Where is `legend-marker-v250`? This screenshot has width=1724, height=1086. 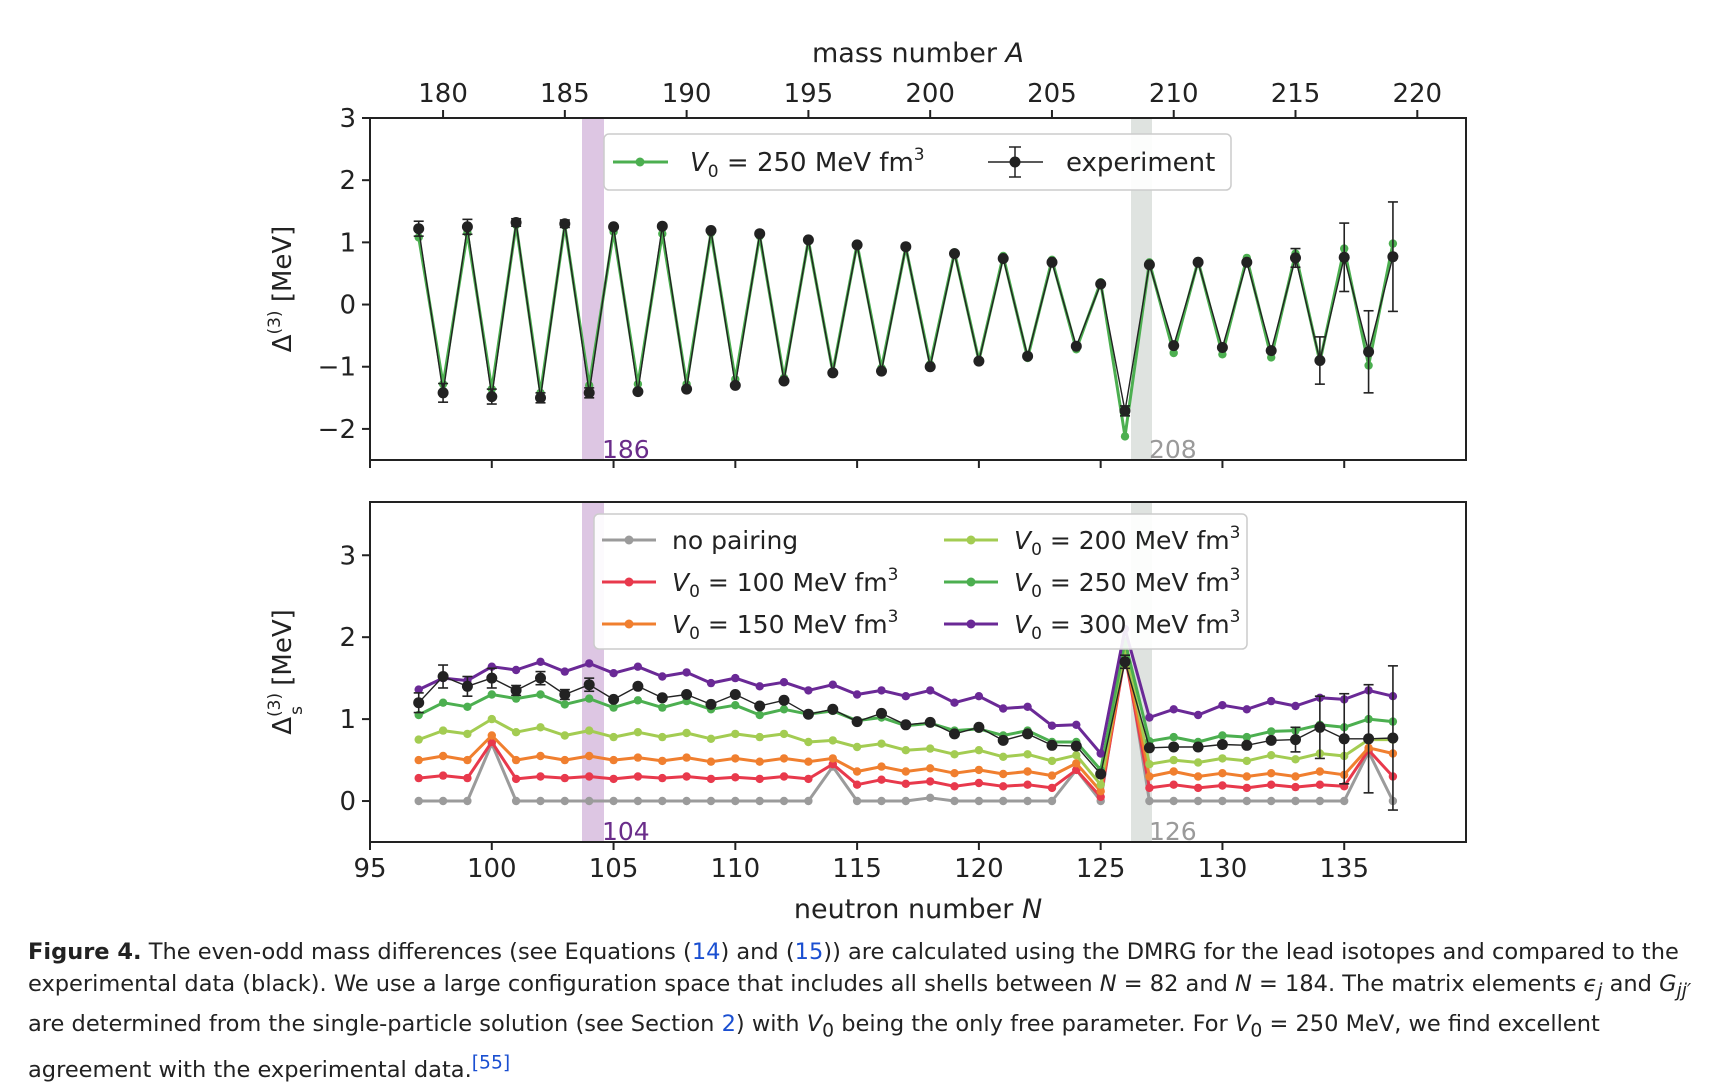 legend-marker-v250 is located at coordinates (971, 582).